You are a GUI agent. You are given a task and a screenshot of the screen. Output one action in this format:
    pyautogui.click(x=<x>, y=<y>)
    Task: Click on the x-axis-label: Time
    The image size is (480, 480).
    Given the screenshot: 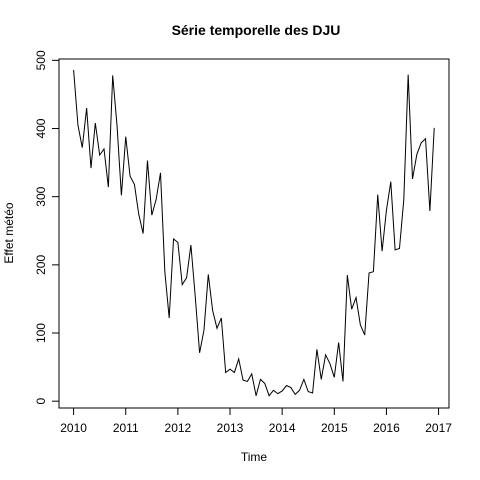 What is the action you would take?
    pyautogui.click(x=254, y=457)
    